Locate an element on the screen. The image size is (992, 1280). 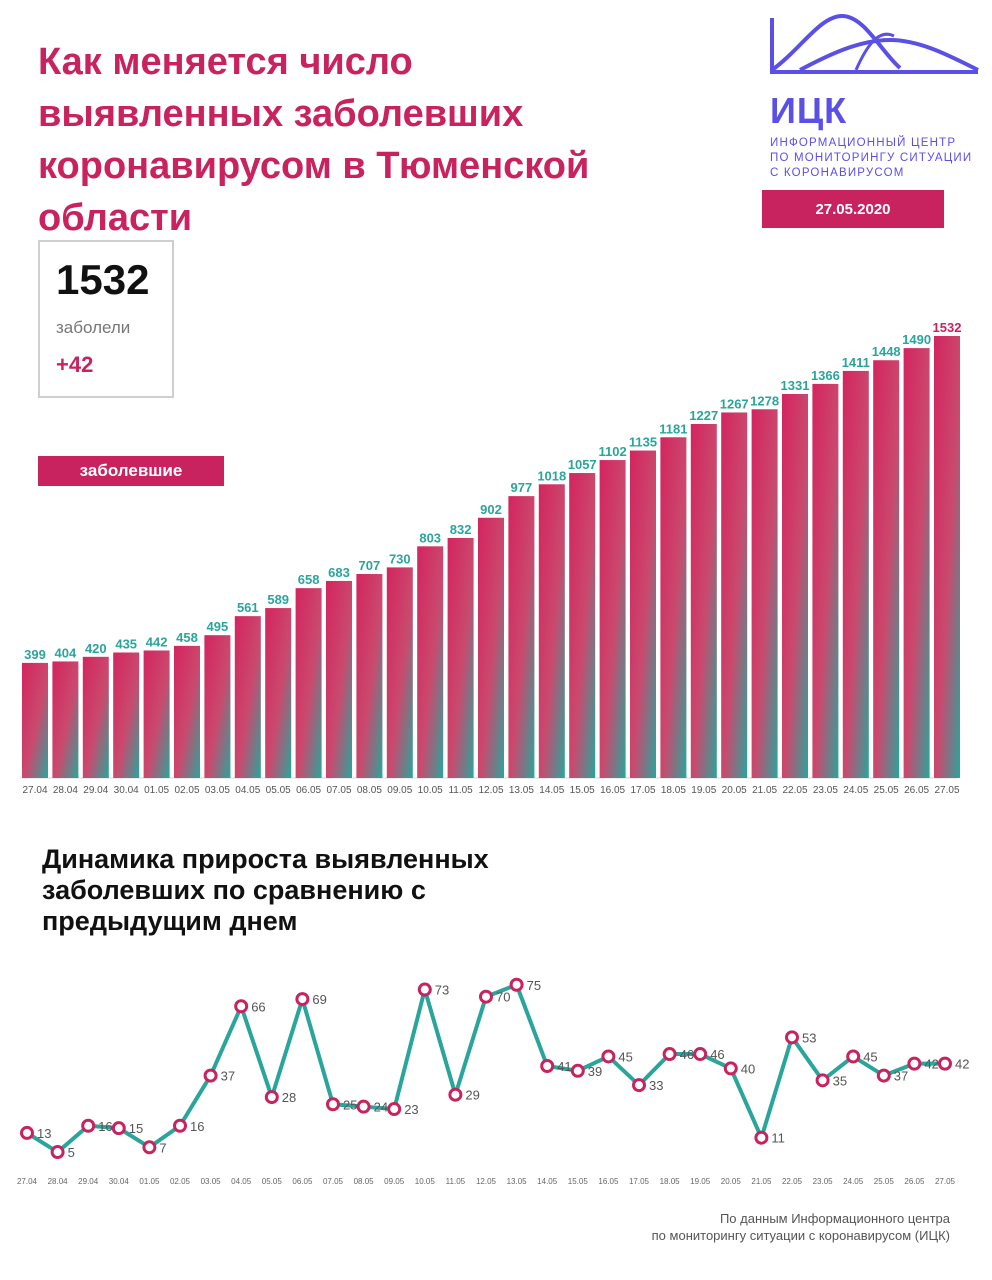
bar-category-label: 24.05 is located at coordinates (855, 790).